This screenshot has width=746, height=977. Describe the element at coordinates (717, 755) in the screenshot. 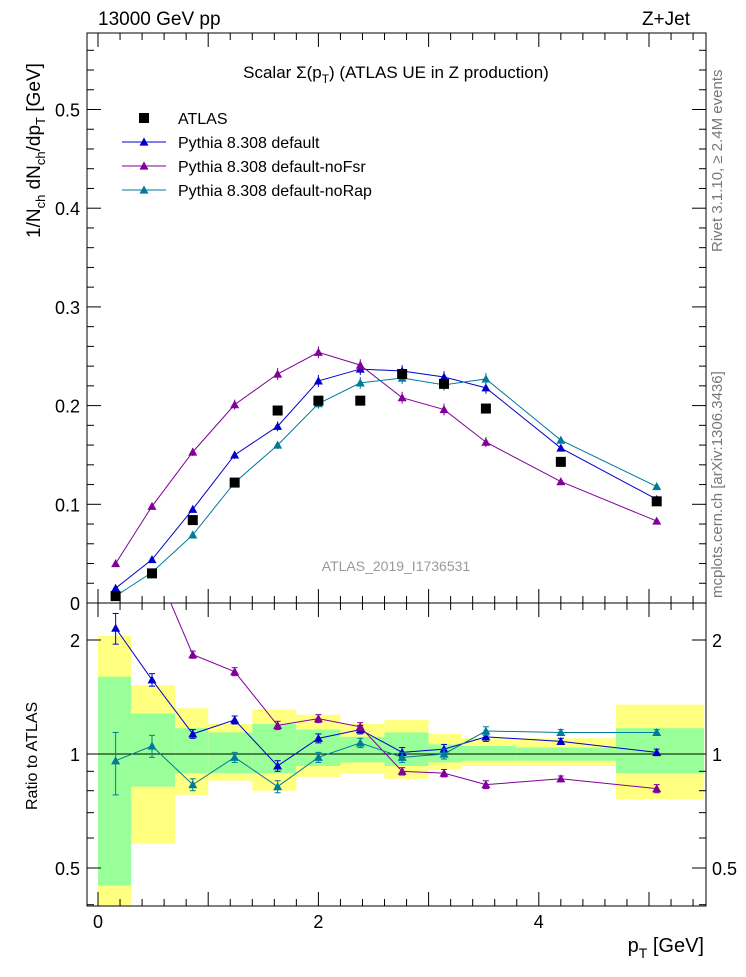

I see `ratio-y-tick-label-right: 1` at that location.